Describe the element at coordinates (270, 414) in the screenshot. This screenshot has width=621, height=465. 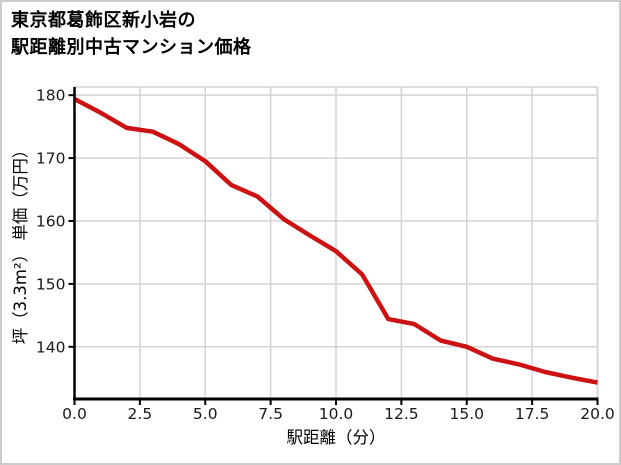
I see `x-tick-label: 7.5` at that location.